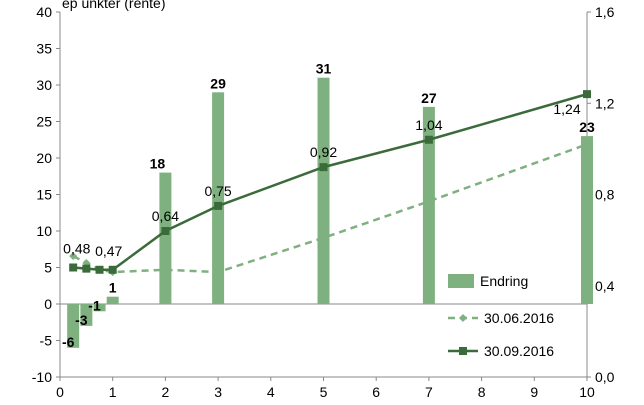 This screenshot has height=405, width=644. I want to click on bar-value-label: -6, so click(68, 342).